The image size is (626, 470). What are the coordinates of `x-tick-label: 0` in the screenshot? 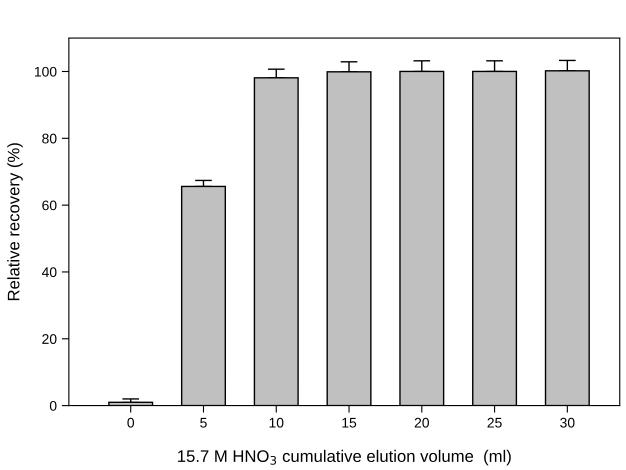 It's located at (130, 423).